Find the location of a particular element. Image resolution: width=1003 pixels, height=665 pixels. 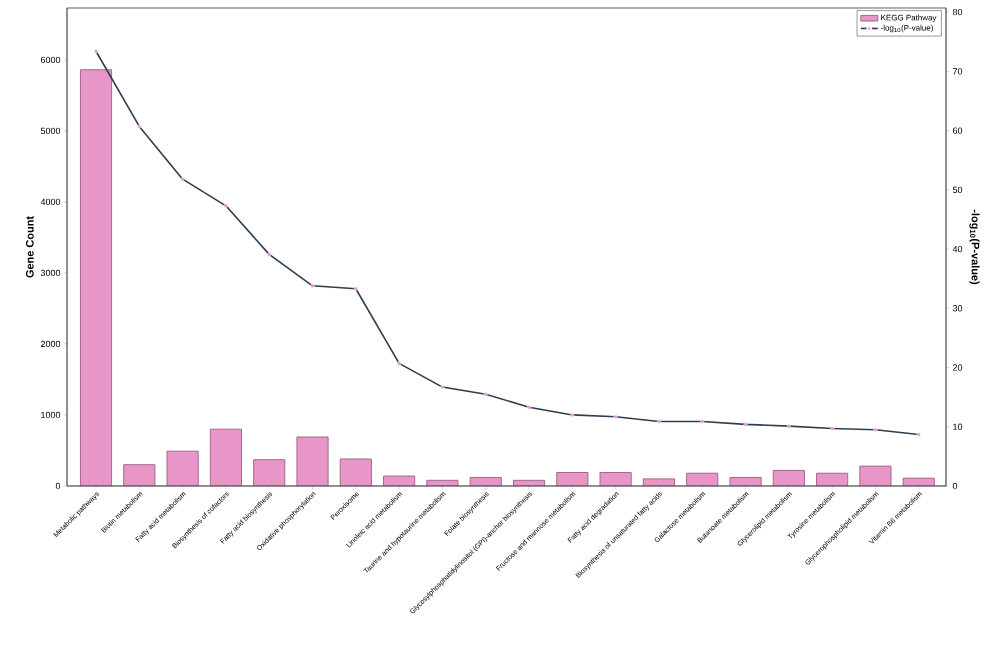

y-tick-label: 6000 is located at coordinates (50, 60).